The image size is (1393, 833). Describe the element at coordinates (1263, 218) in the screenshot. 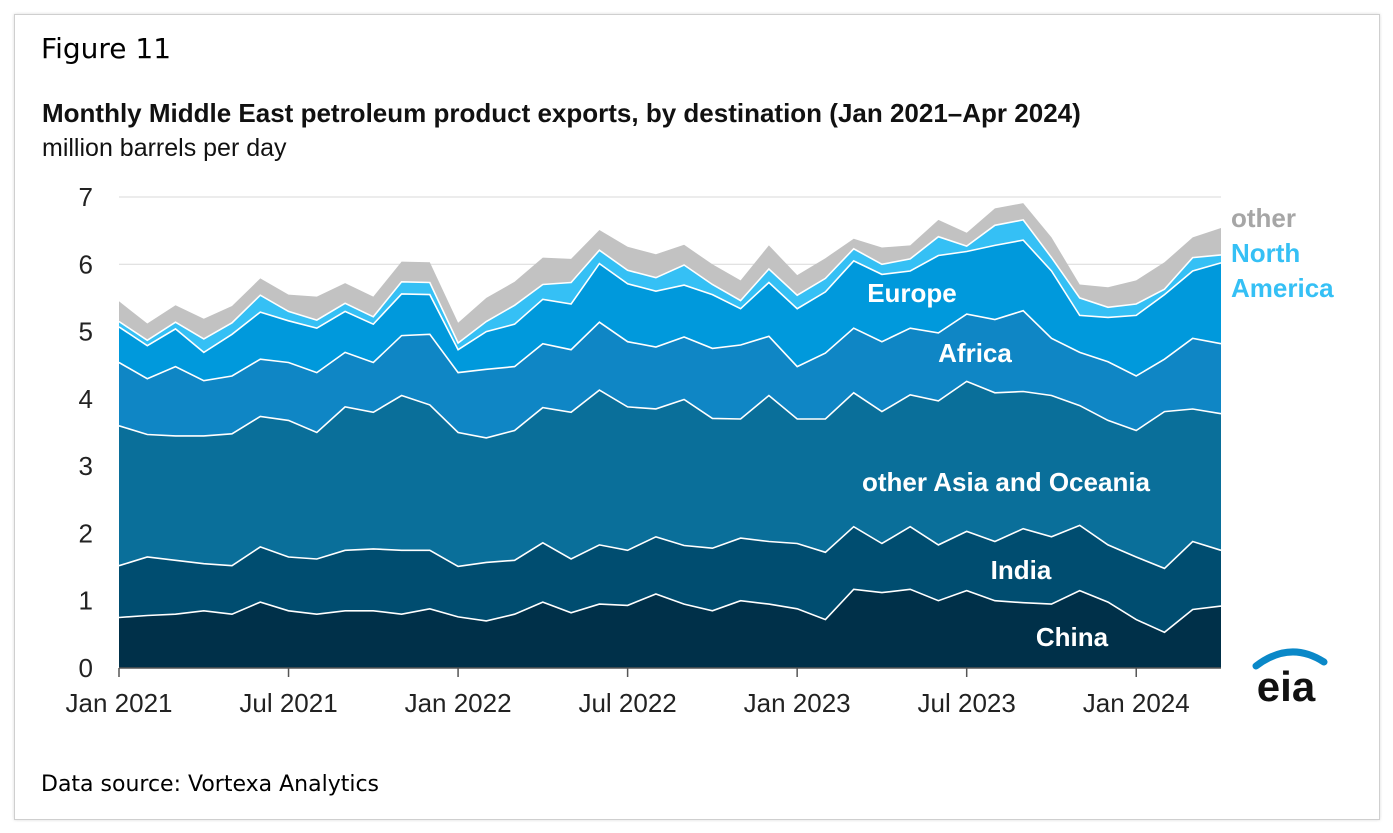

I see `legend-other: other` at that location.